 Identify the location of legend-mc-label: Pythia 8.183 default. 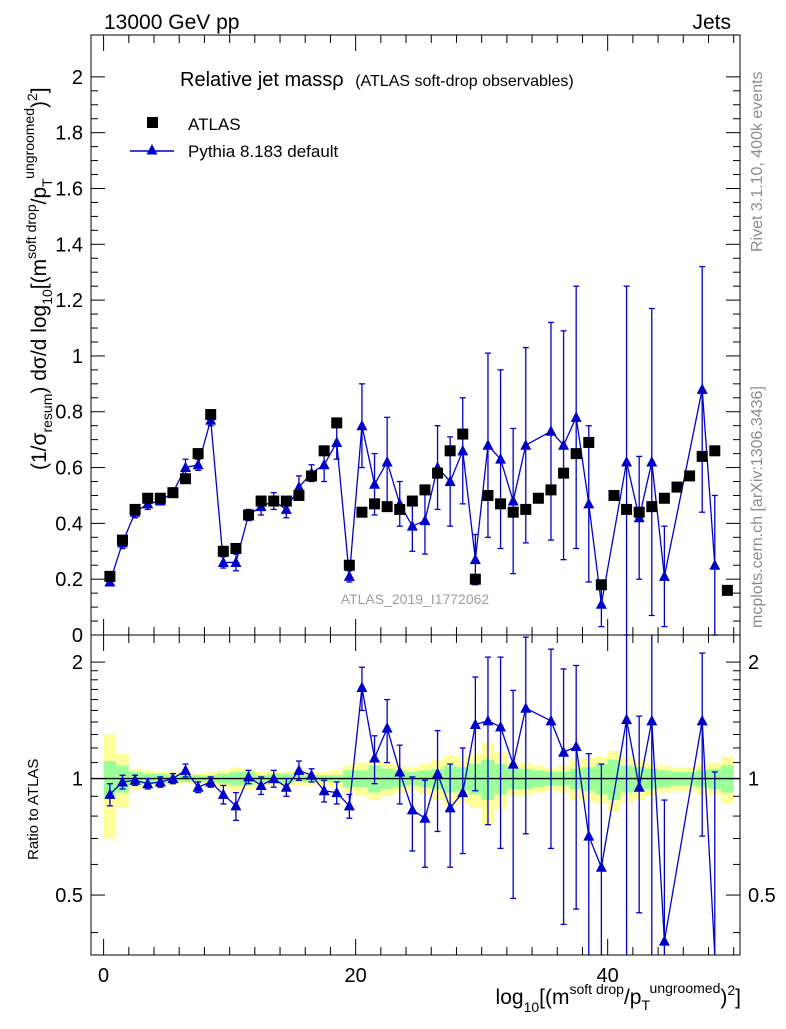
(263, 151).